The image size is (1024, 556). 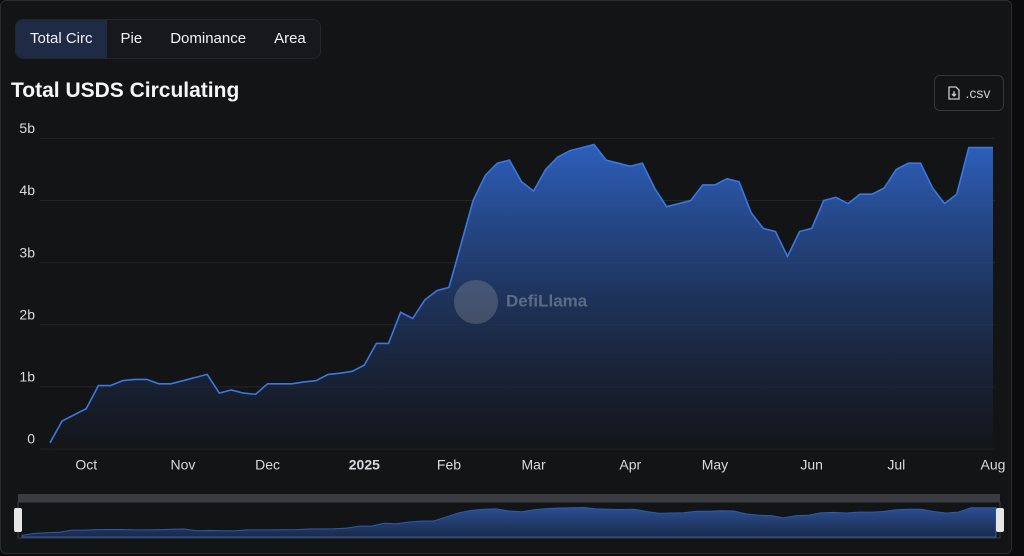 What do you see at coordinates (27, 252) in the screenshot?
I see `y-tick-label: 3b` at bounding box center [27, 252].